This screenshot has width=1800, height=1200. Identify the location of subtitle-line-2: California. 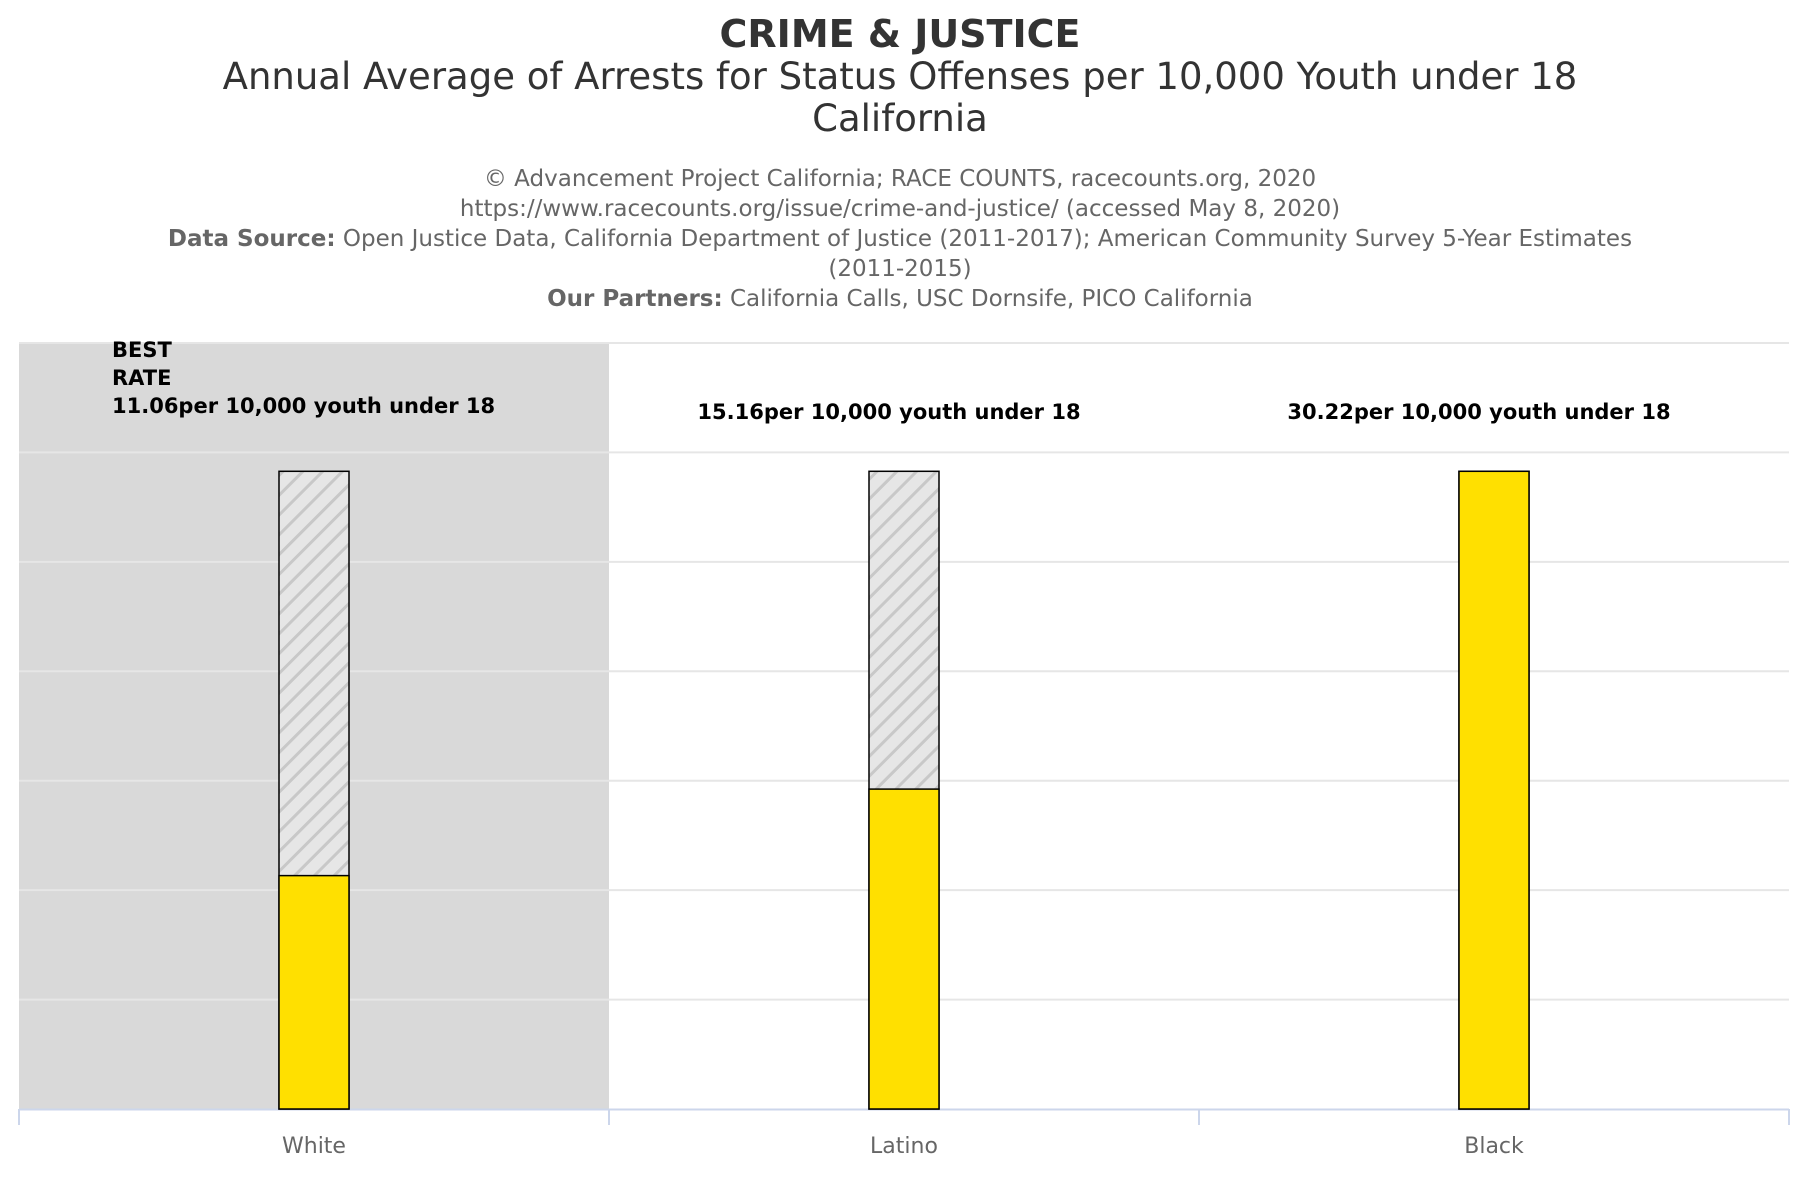
(900, 118).